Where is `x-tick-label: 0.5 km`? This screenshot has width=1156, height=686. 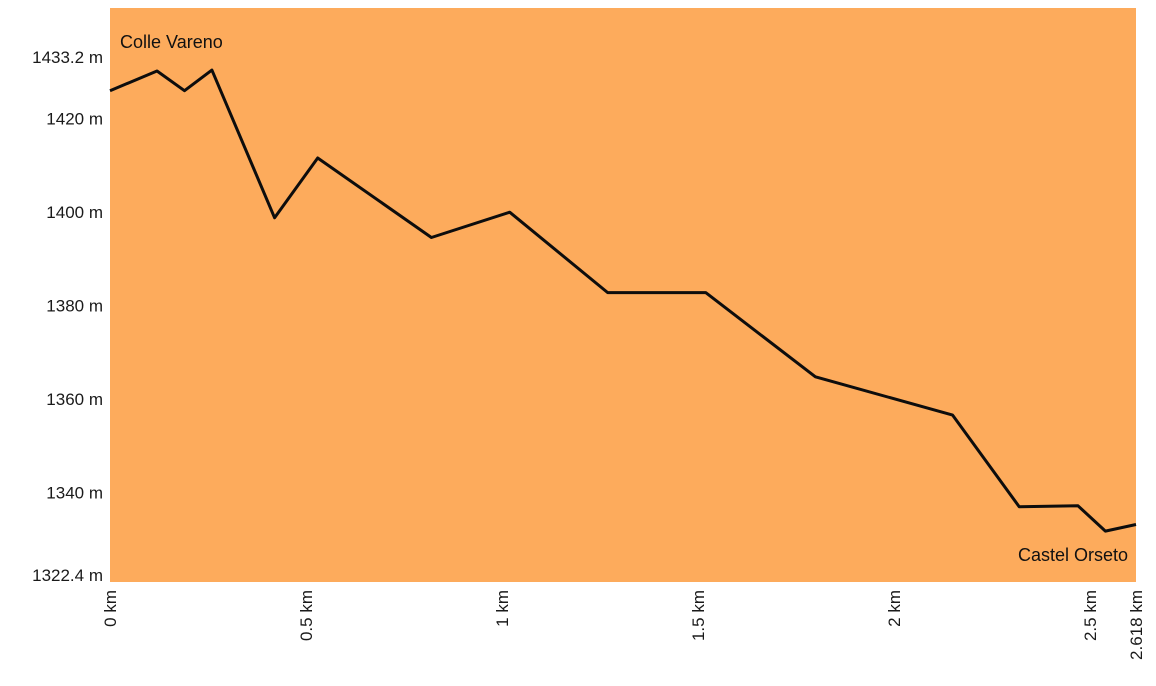
x-tick-label: 0.5 km is located at coordinates (306, 615).